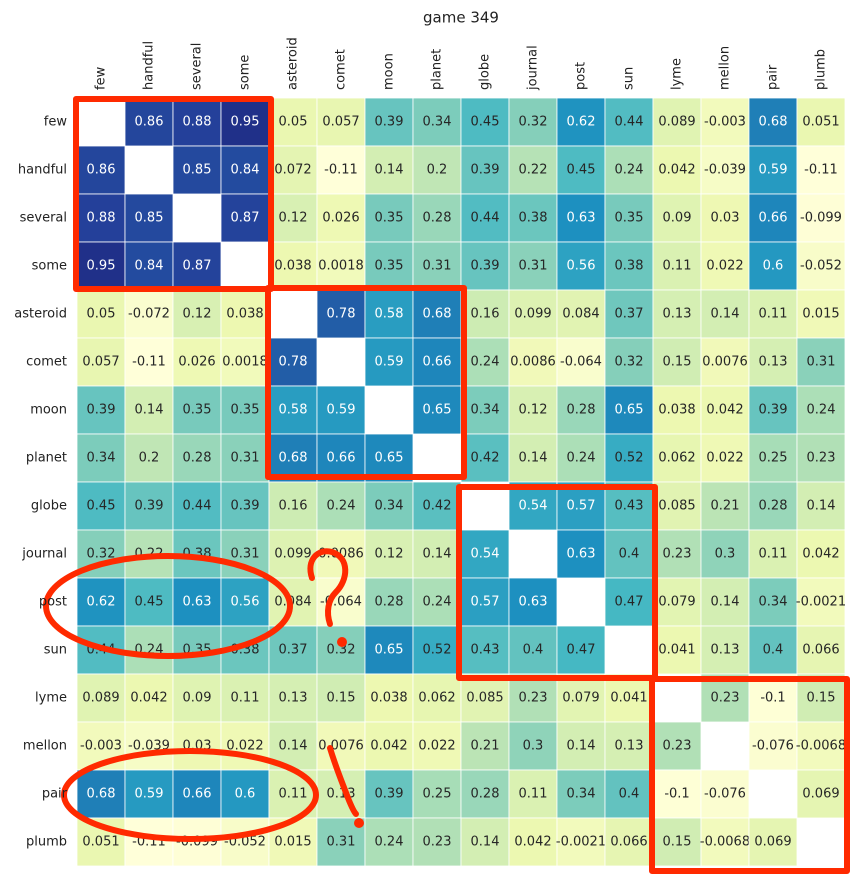 The height and width of the screenshot is (882, 858). I want to click on cell-label: 0.15, so click(821, 698).